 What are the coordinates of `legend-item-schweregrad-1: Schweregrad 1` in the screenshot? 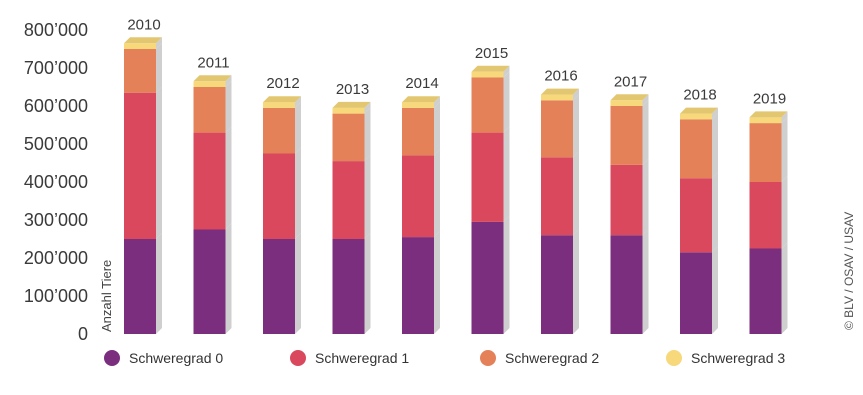 It's located at (385, 358).